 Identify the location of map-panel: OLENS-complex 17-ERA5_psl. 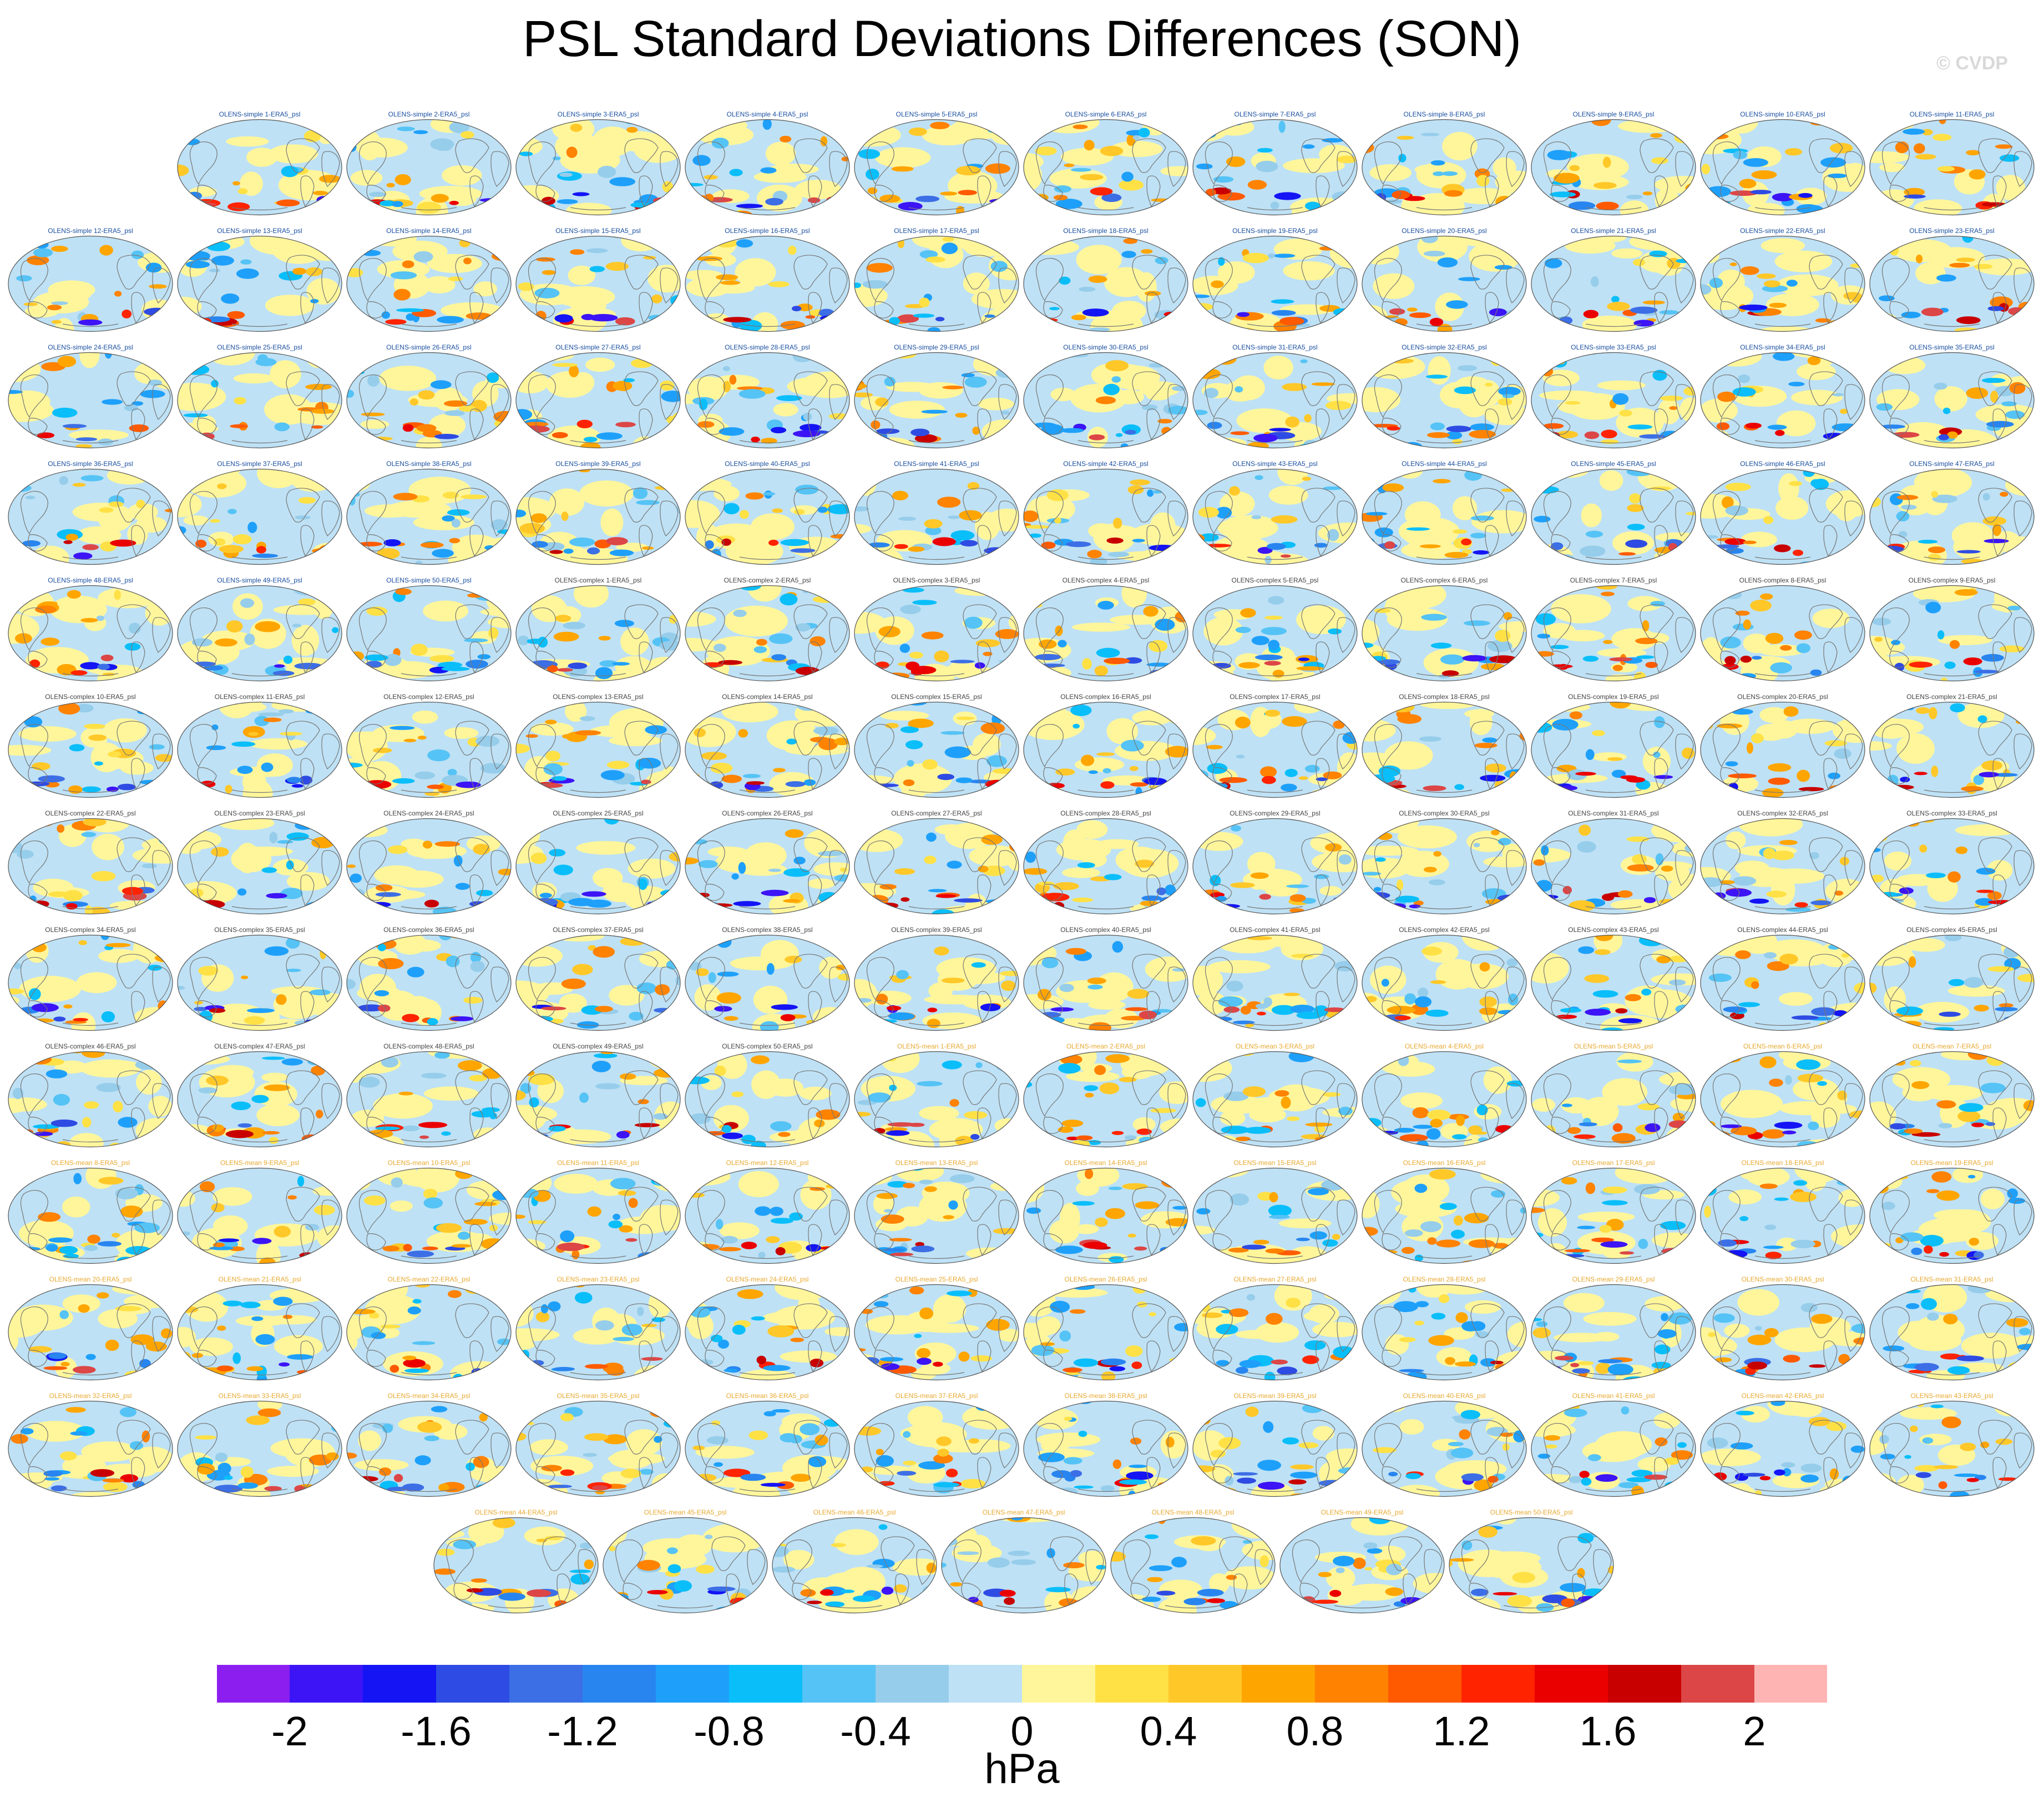
(1275, 746).